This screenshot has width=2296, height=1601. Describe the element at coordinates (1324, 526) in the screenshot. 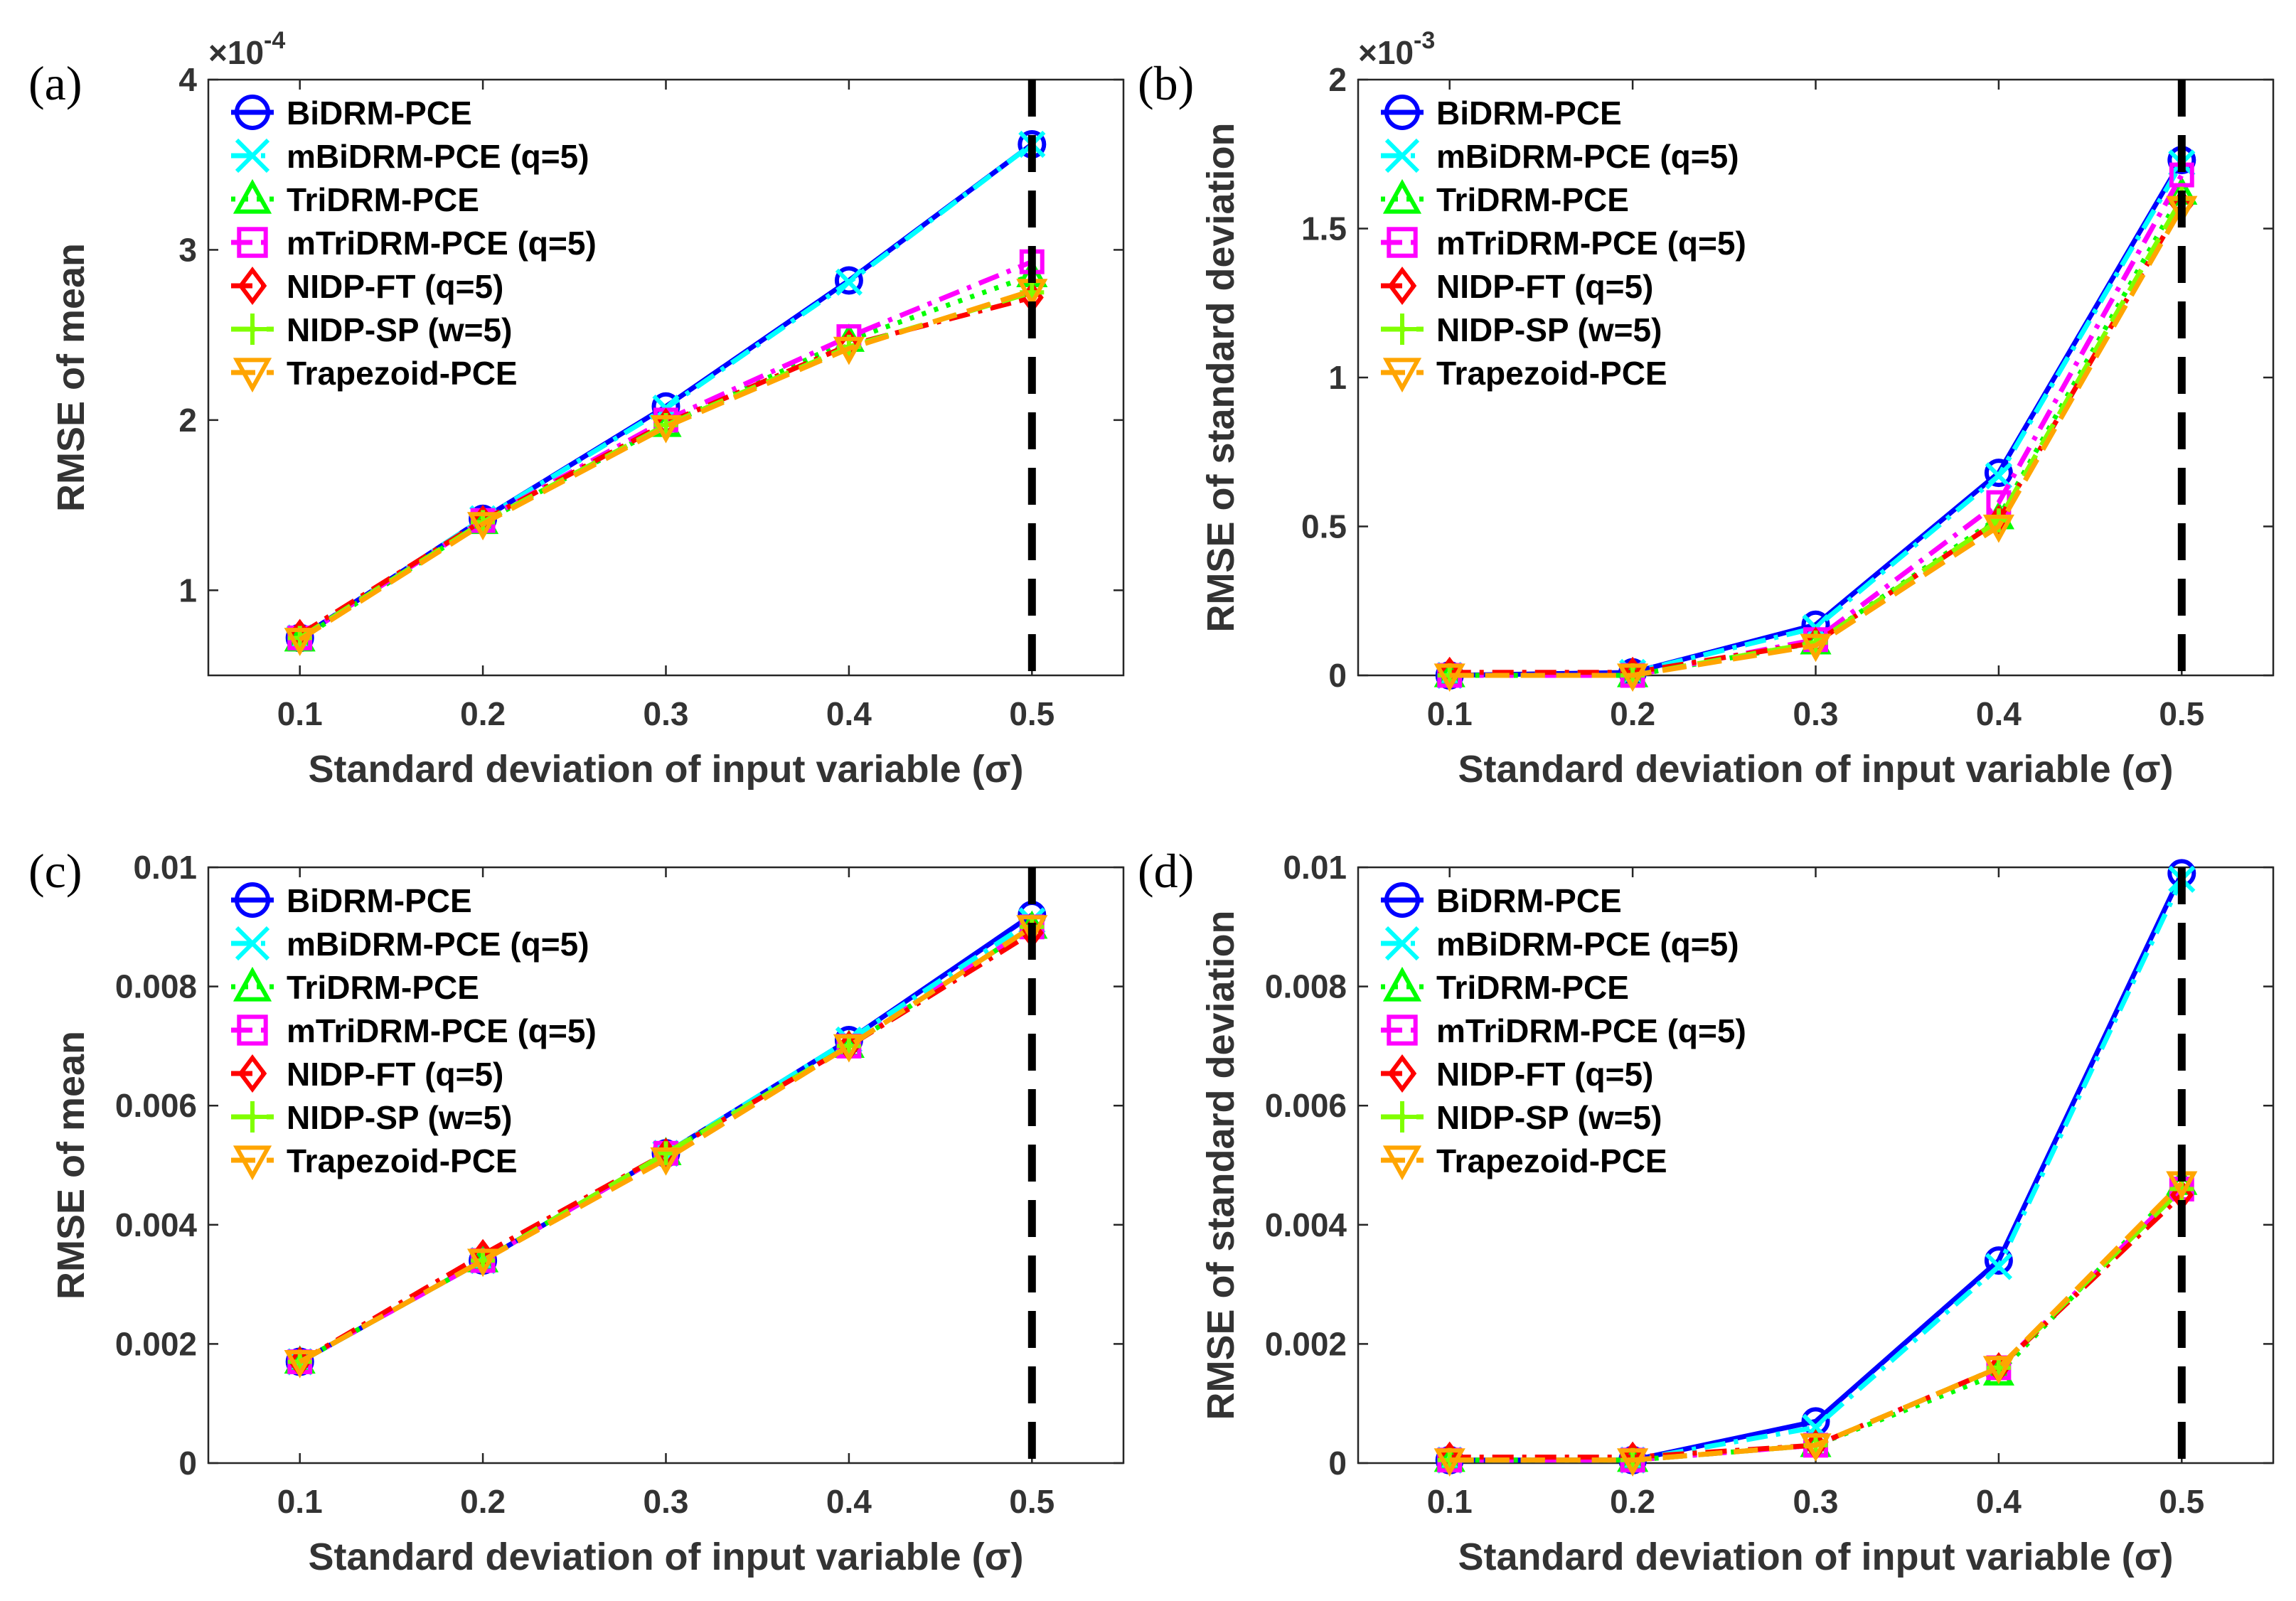

I see `y-tick-label: 0.5` at that location.